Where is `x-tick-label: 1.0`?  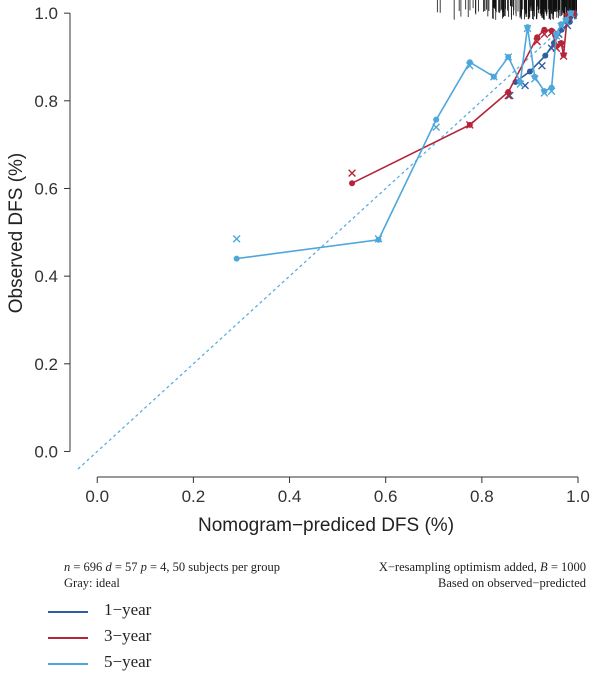 x-tick-label: 1.0 is located at coordinates (578, 496).